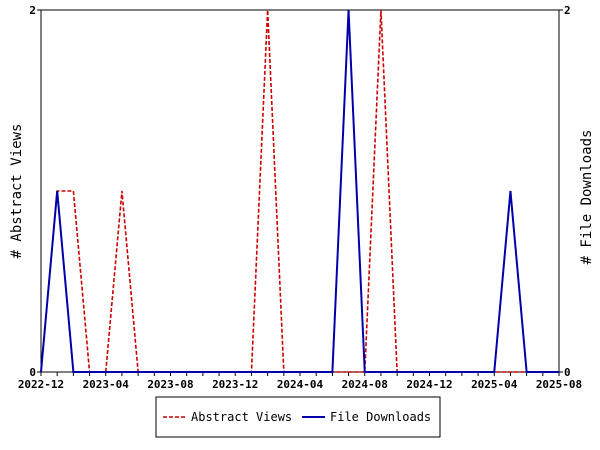 This screenshot has height=450, width=600. I want to click on legend-label-file-downloads: File Downloads, so click(380, 417).